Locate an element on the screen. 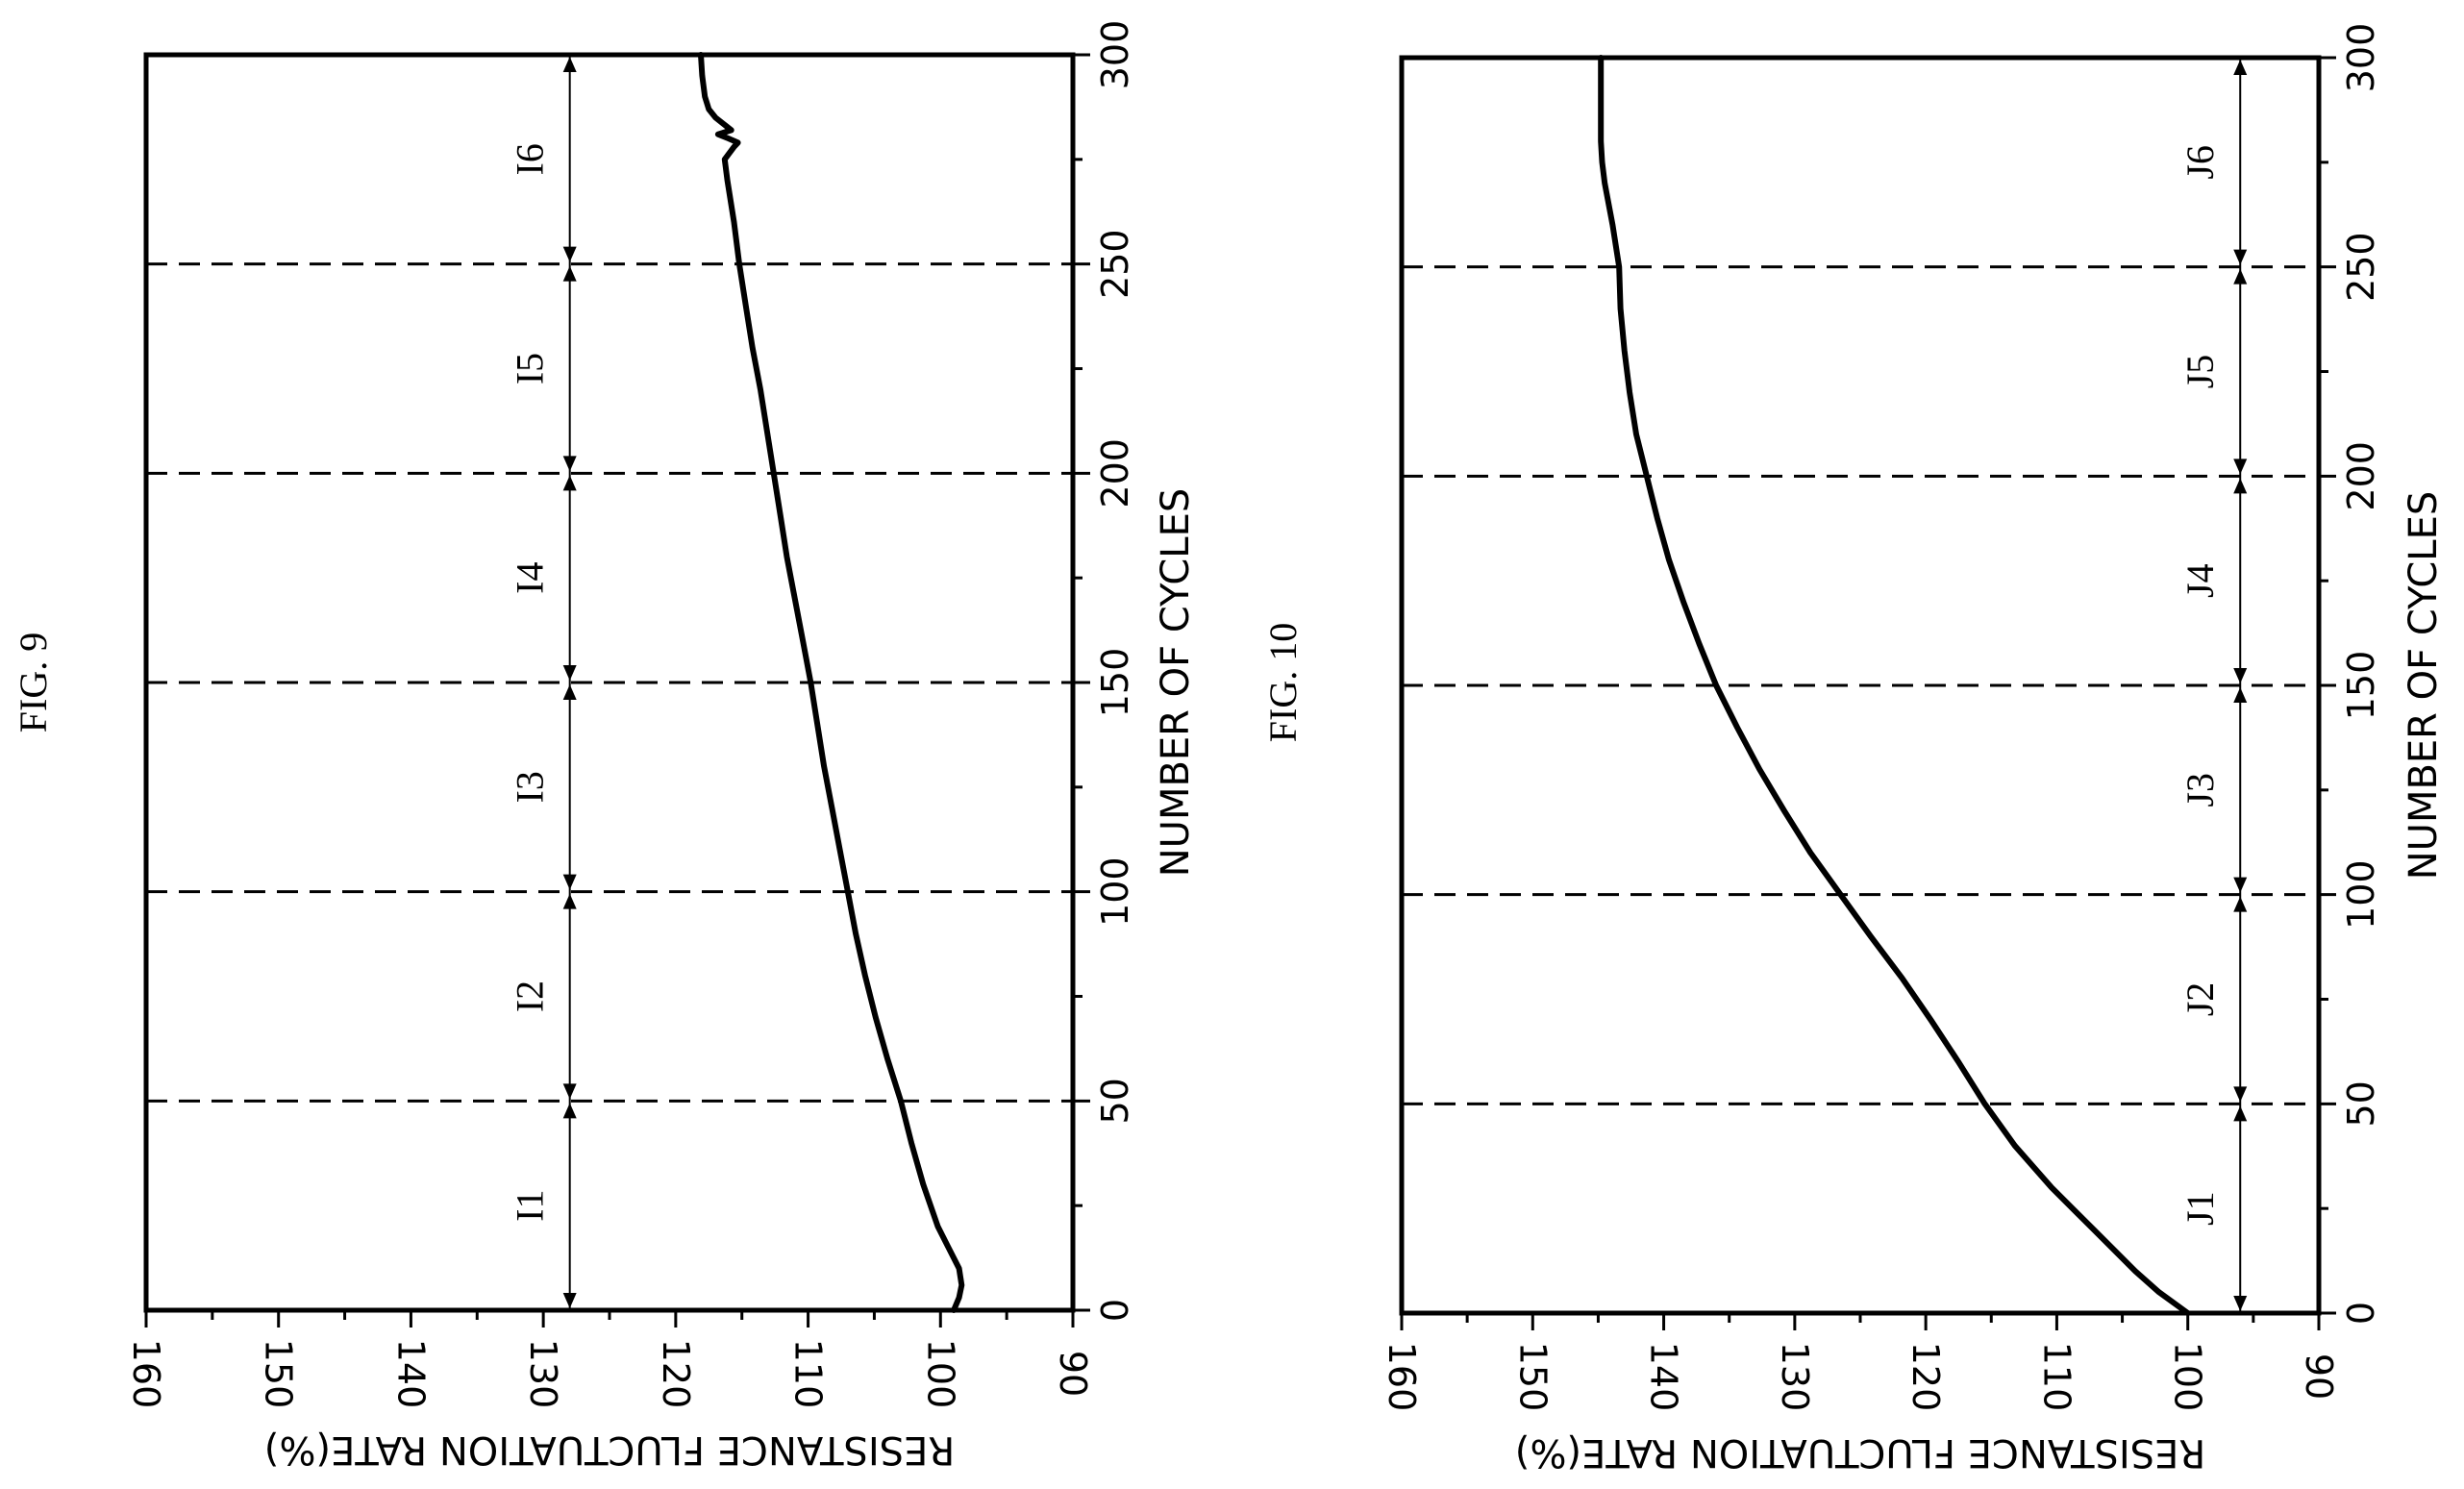 This screenshot has height=1489, width=2464. chart-title: FIG. 10 is located at coordinates (1283, 683).